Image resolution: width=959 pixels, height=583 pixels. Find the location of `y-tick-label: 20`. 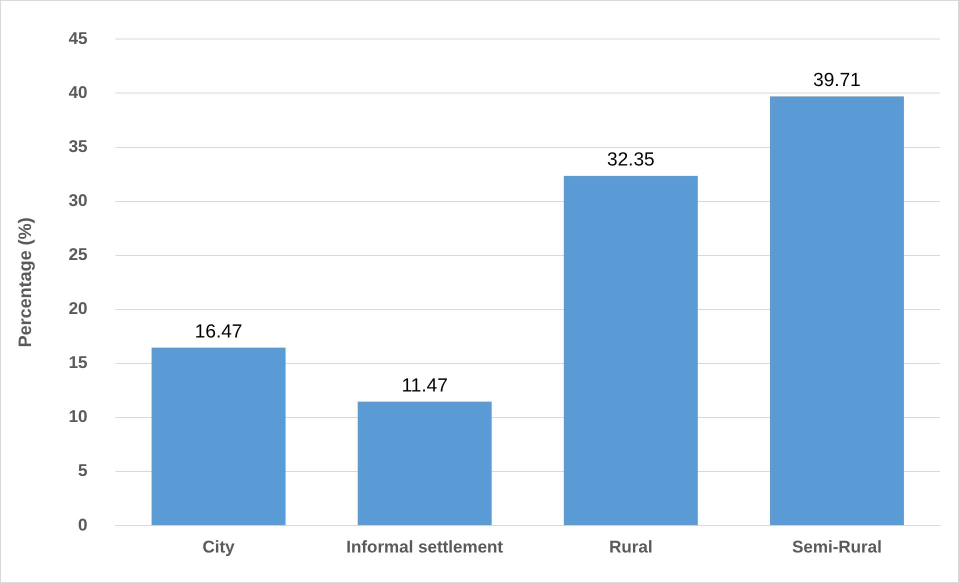

y-tick-label: 20 is located at coordinates (78, 308).